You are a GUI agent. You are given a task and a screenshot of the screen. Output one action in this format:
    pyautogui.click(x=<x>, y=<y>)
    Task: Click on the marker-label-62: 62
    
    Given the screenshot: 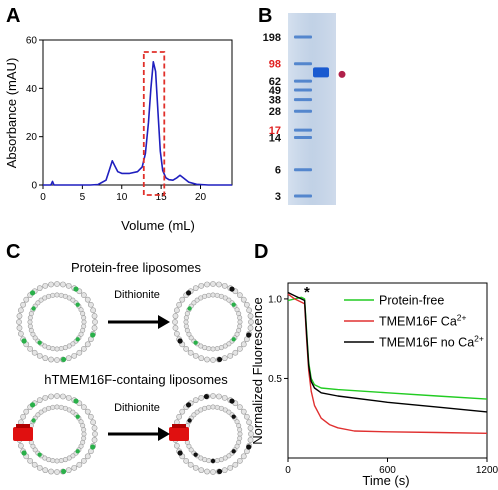 What is the action you would take?
    pyautogui.click(x=275, y=82)
    